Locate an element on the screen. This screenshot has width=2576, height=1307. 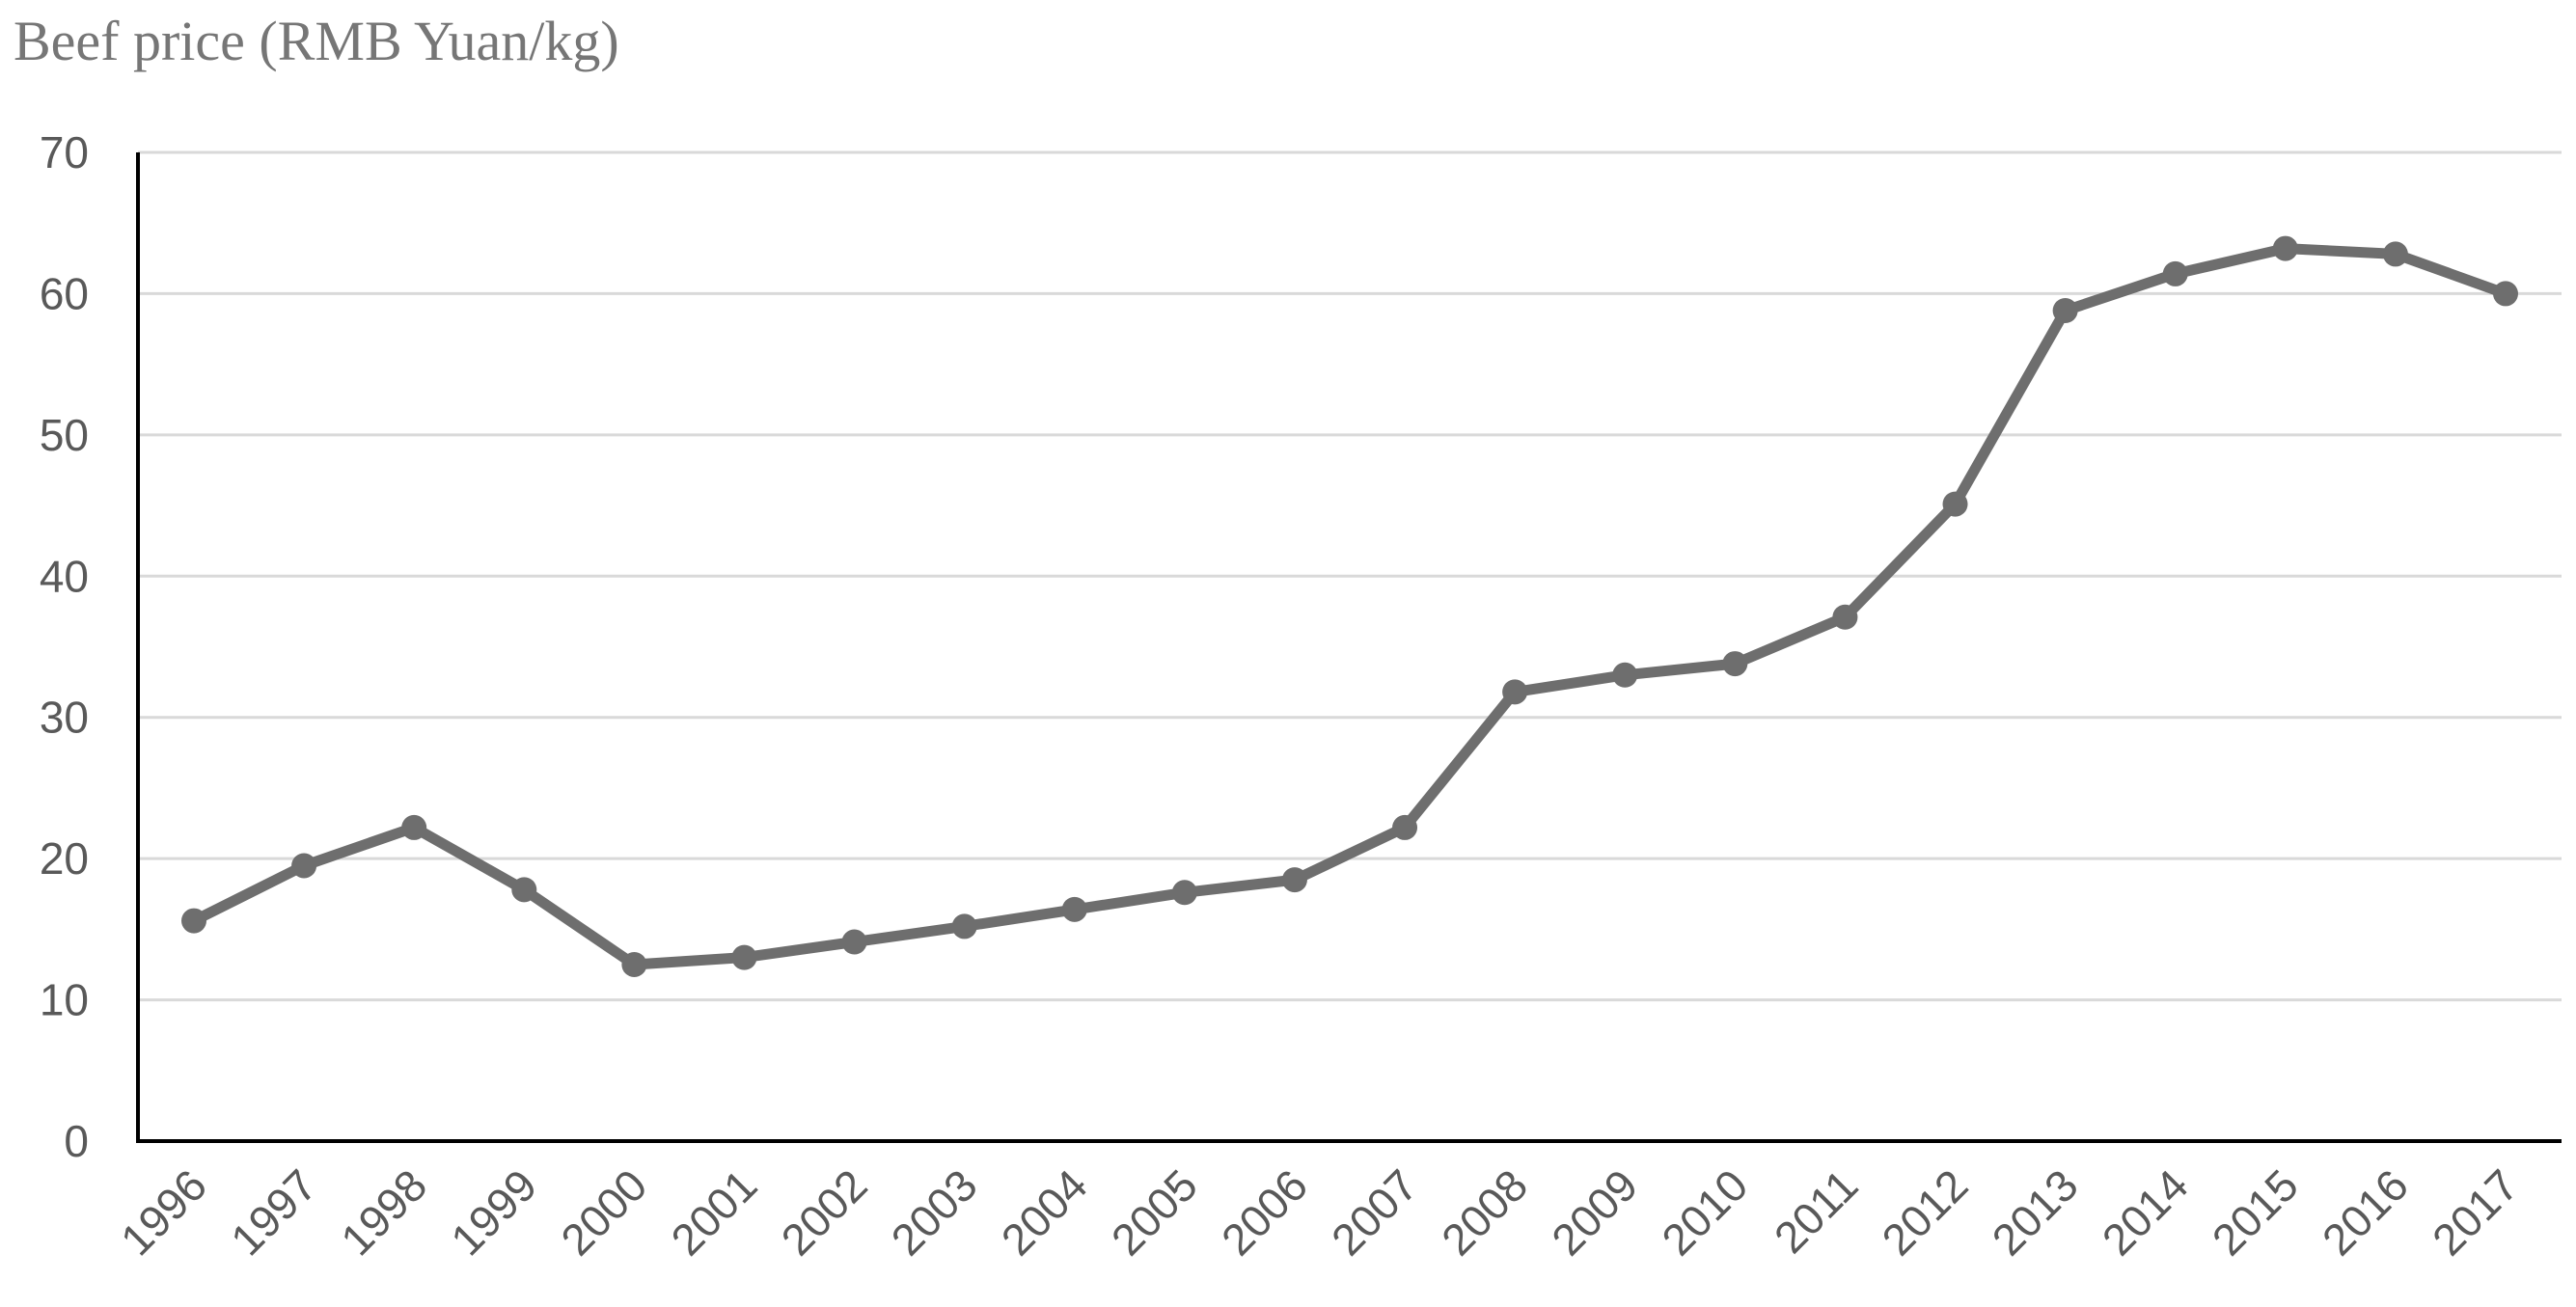
y-axis-title: Beef price (RMB Yuan/kg) is located at coordinates (316, 41).